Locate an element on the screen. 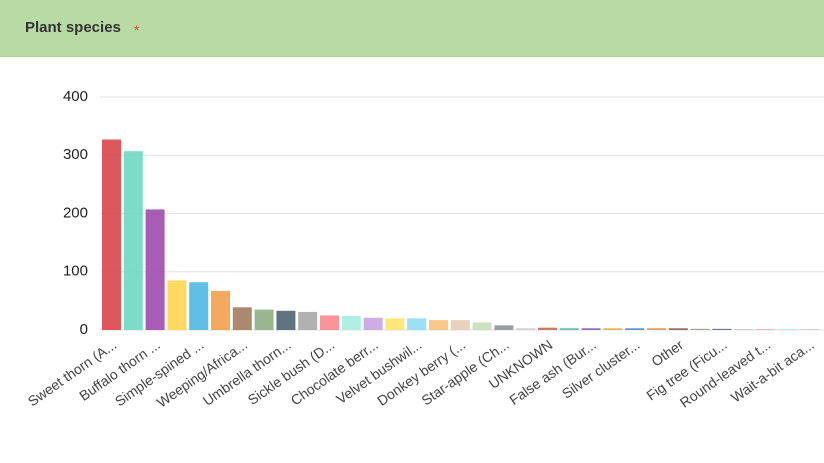 This screenshot has width=824, height=463. header: Plant species * is located at coordinates (412, 28).